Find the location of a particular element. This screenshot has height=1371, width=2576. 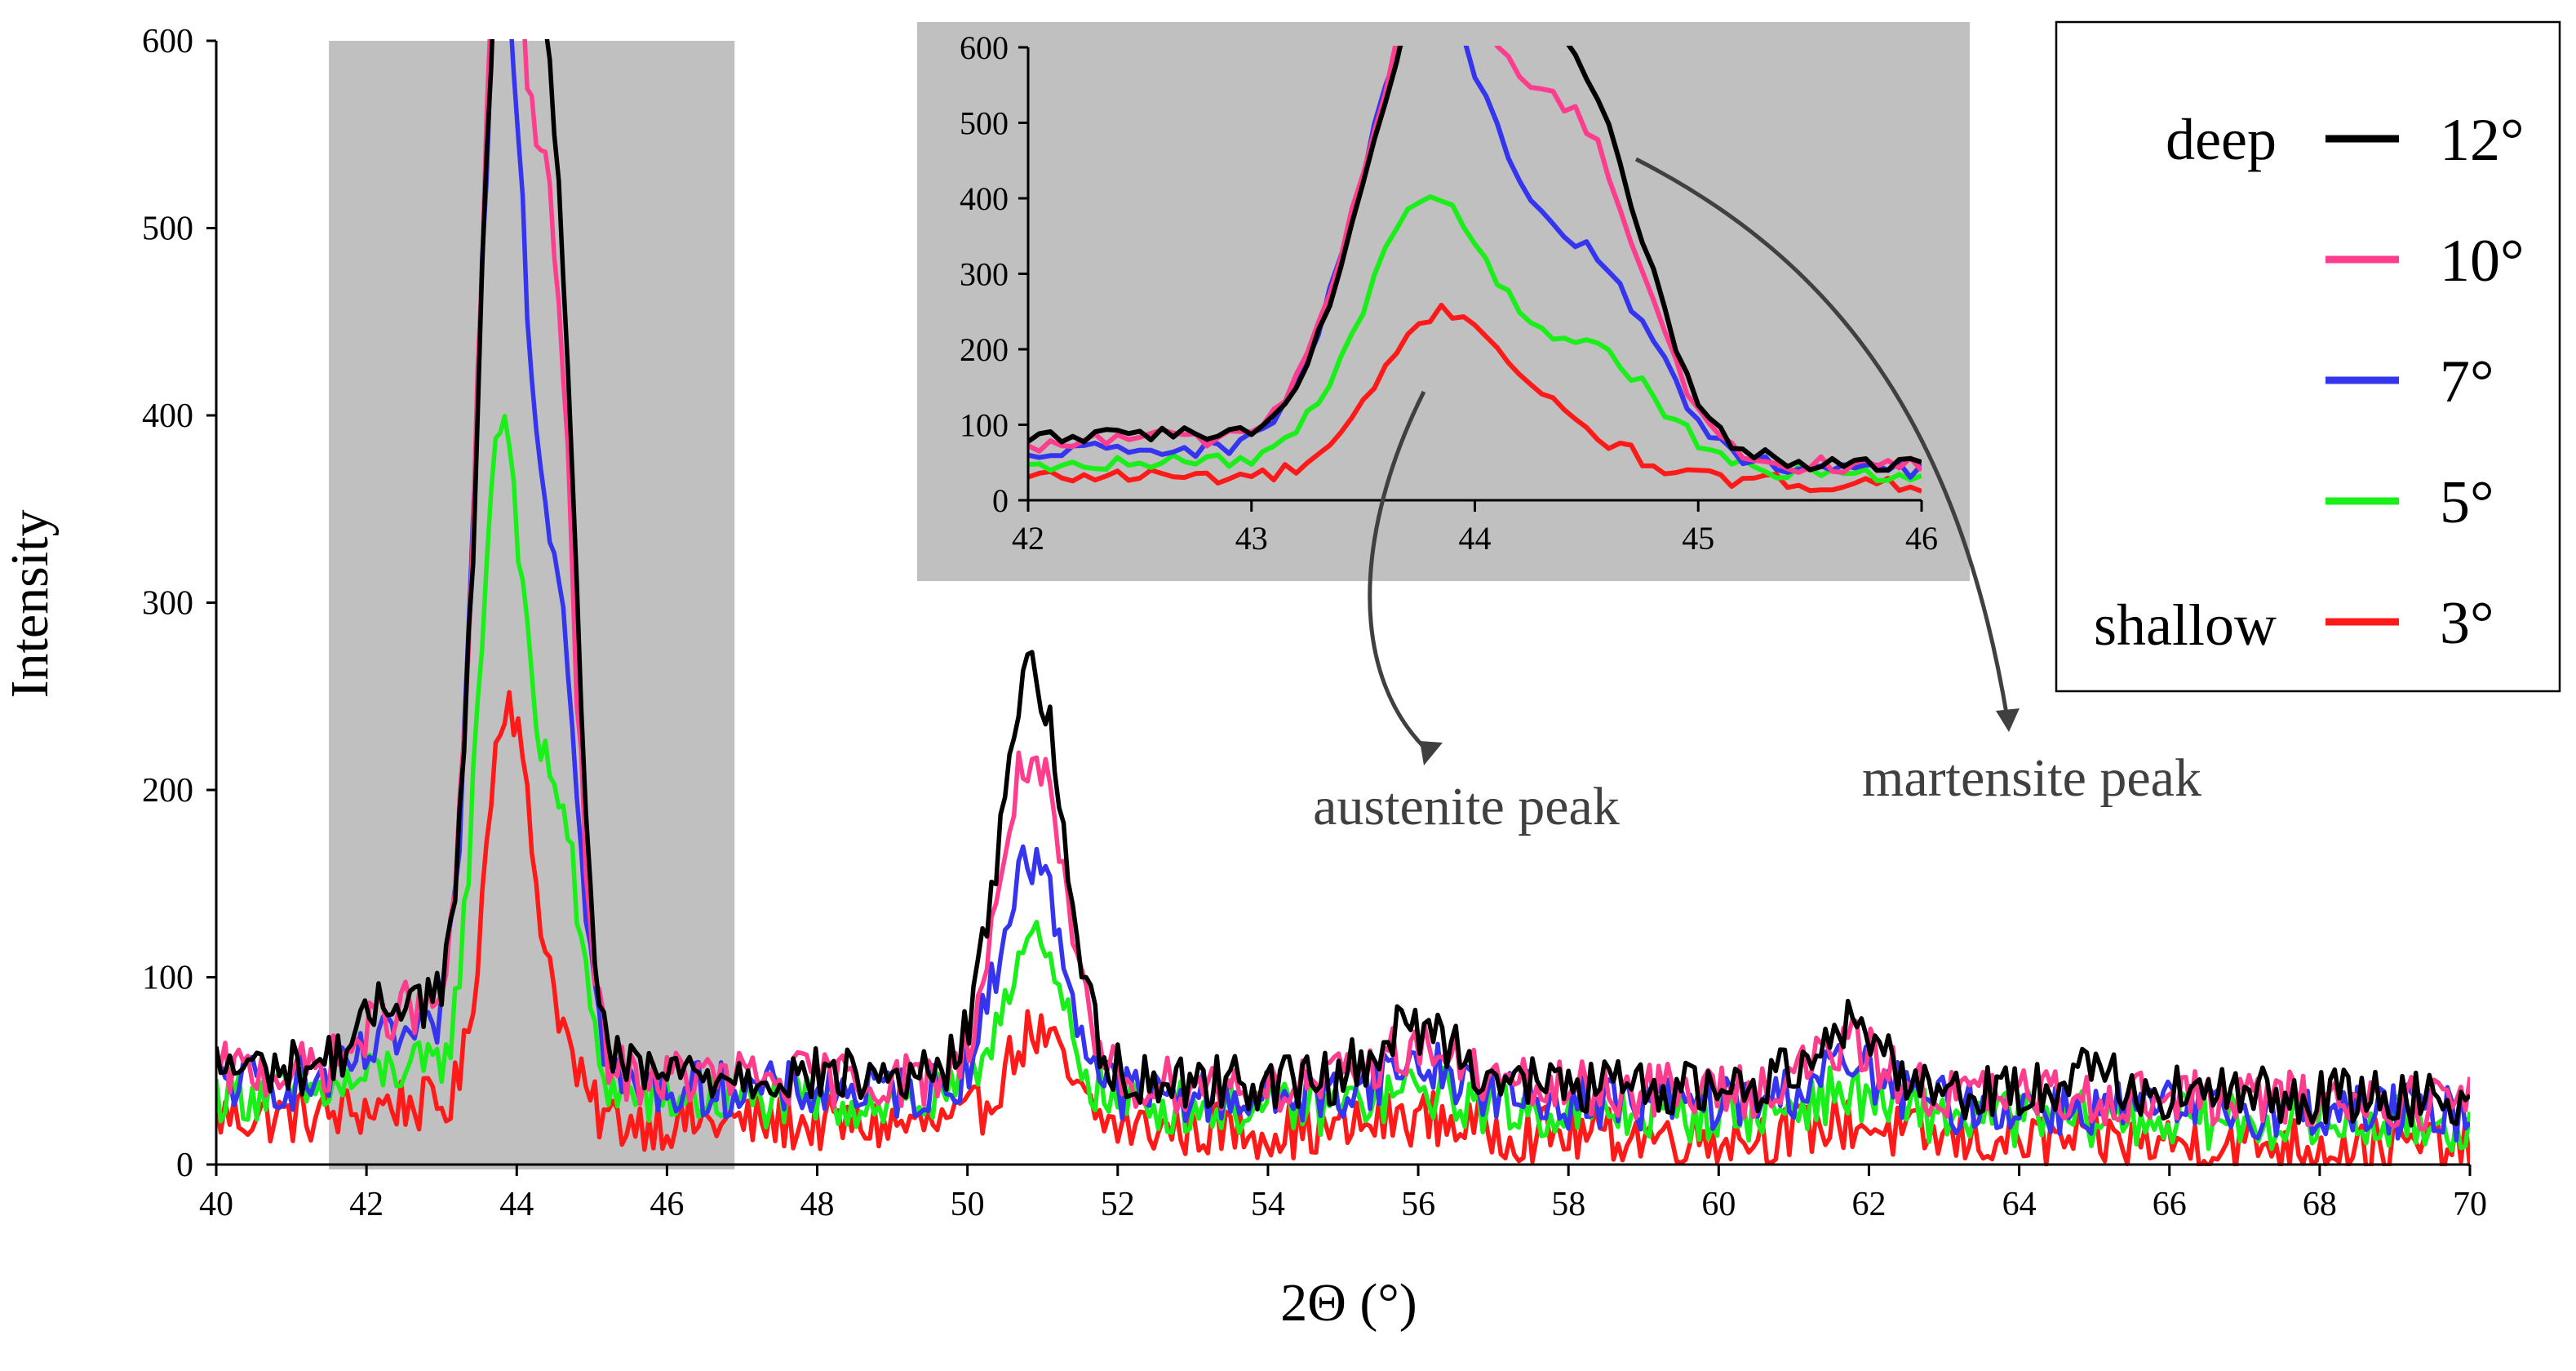

legend-box is located at coordinates (2308, 356).